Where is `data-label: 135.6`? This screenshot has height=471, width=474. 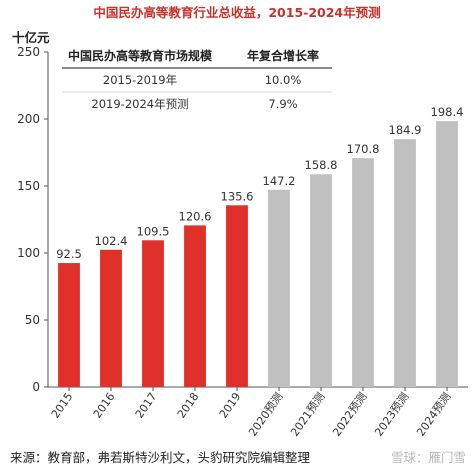 data-label: 135.6 is located at coordinates (237, 196).